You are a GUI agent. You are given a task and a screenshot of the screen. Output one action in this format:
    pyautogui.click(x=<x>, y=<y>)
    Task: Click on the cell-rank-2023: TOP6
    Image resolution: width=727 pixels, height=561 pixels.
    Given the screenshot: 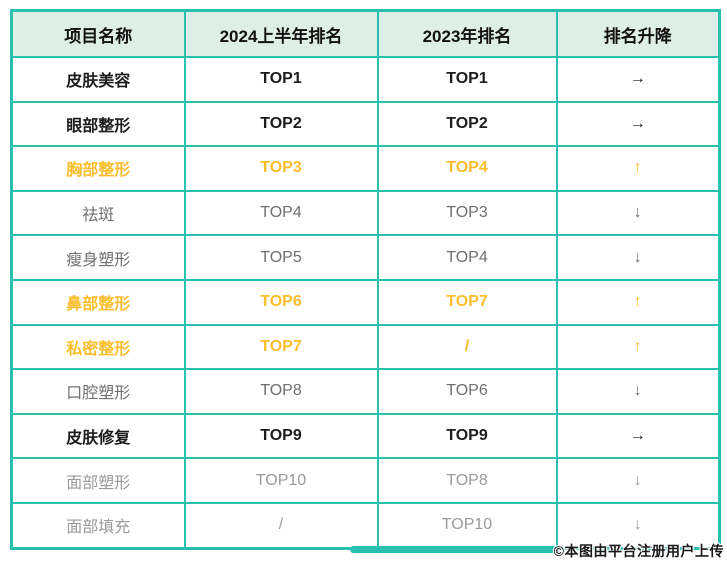 What is the action you would take?
    pyautogui.click(x=467, y=391)
    